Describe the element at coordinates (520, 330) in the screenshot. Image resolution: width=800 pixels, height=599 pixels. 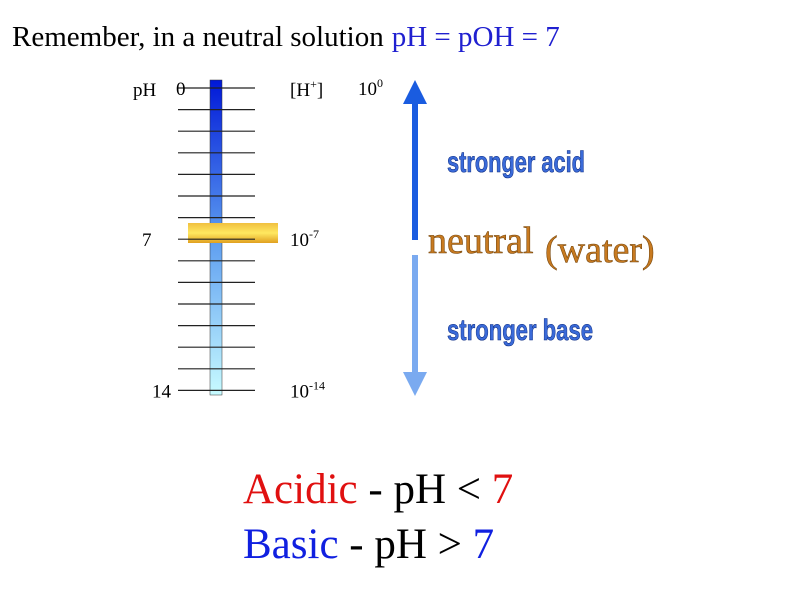
I see `stronger-base: stronger base` at that location.